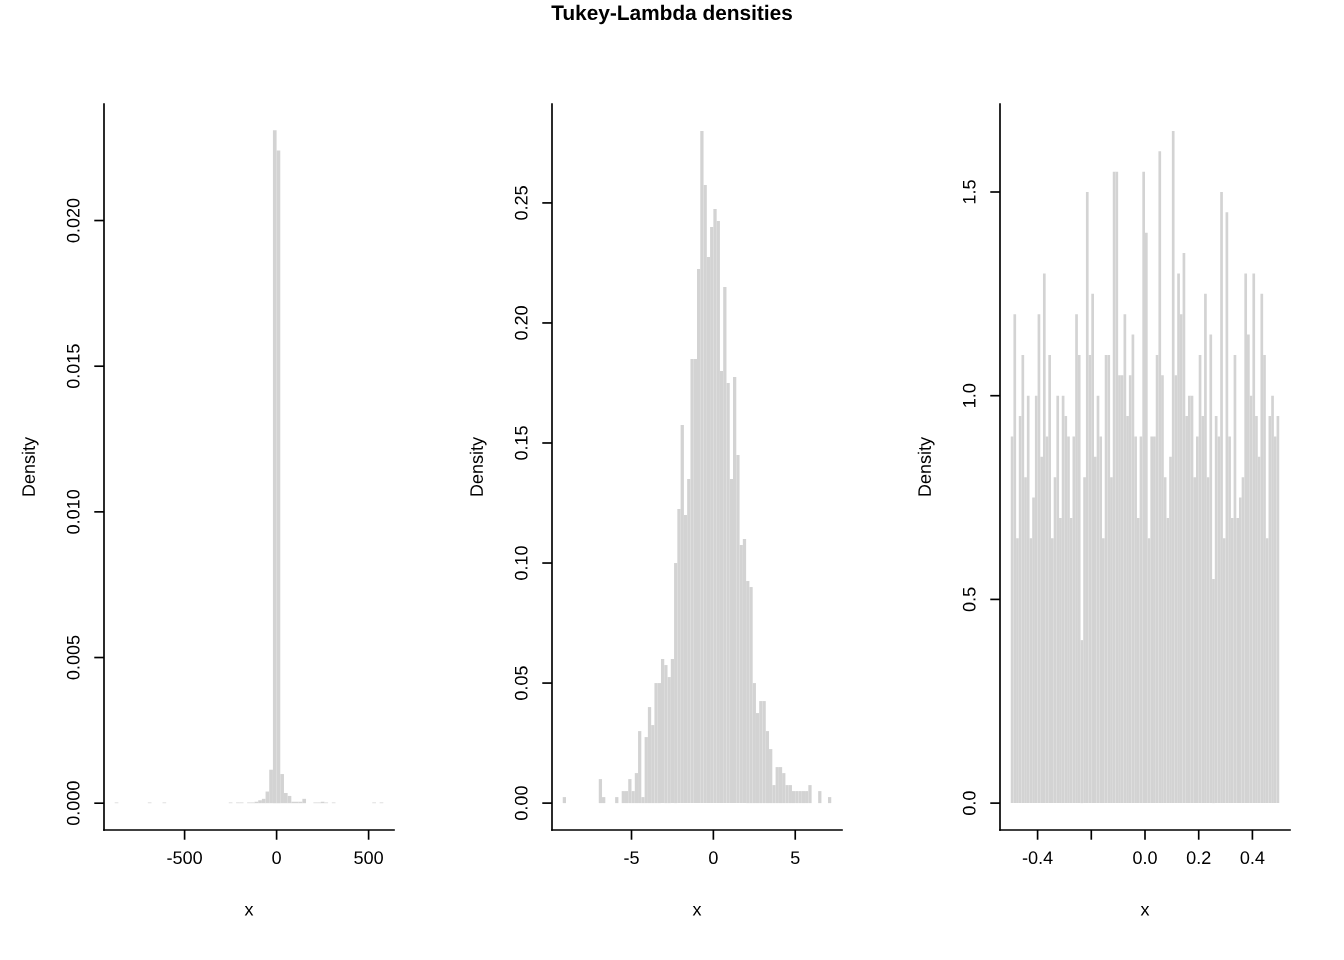 The height and width of the screenshot is (960, 1344). I want to click on x-tick-label: -0.4, so click(1037, 858).